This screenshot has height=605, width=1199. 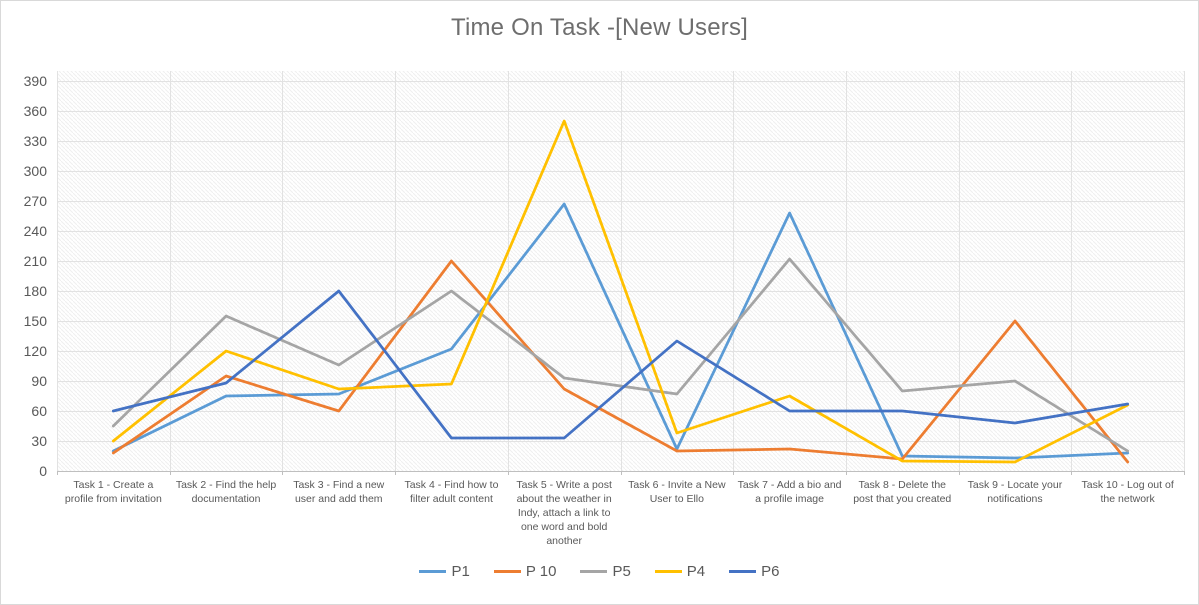 I want to click on y-tick-label: 300, so click(x=35, y=171).